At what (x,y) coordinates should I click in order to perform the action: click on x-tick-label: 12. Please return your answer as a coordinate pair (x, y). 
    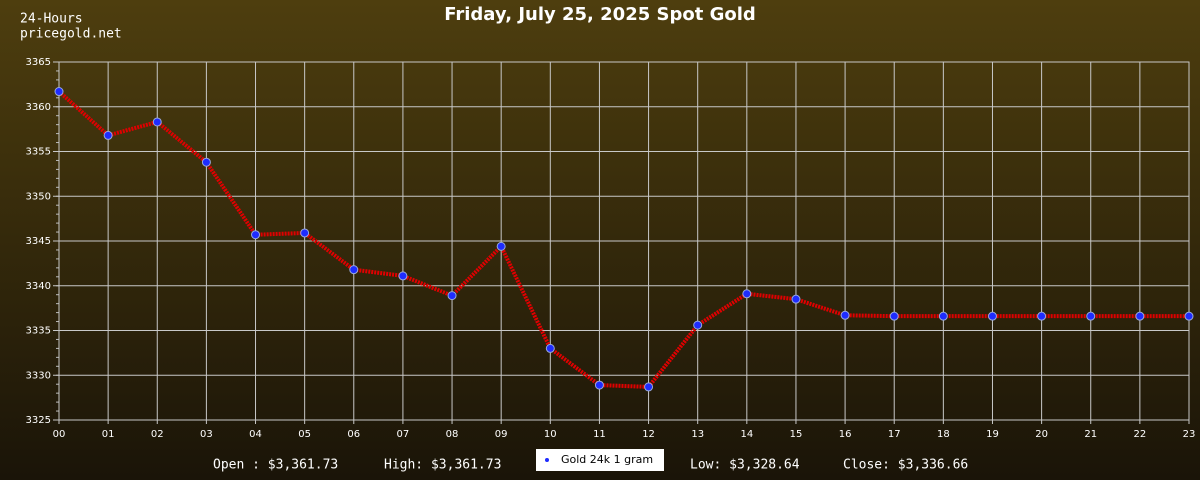
    Looking at the image, I should click on (648, 434).